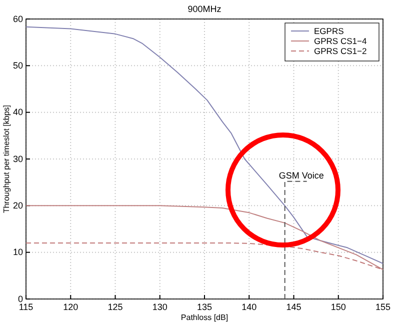 The image size is (395, 324). I want to click on y-tick-label: 20, so click(17, 205).